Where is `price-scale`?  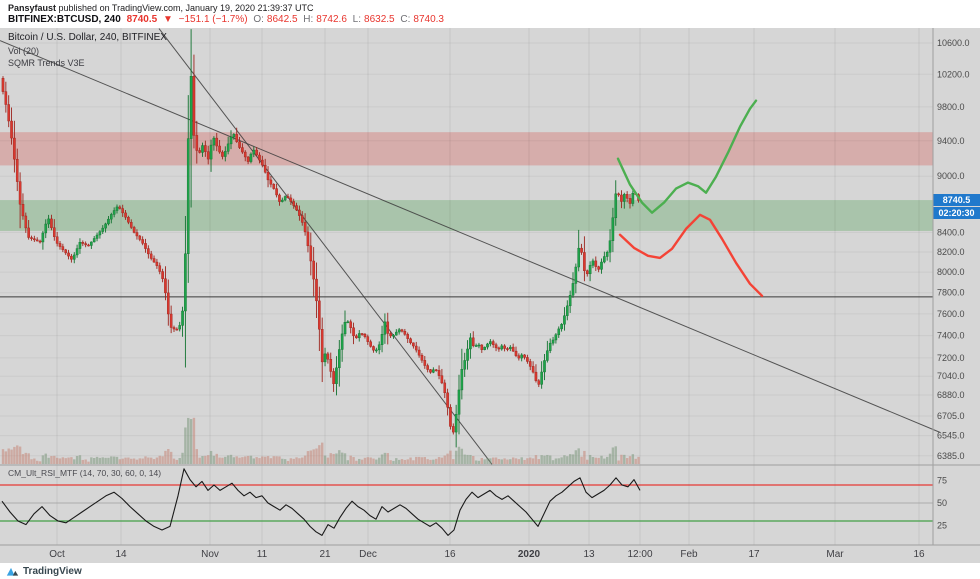
price-scale is located at coordinates (956, 286).